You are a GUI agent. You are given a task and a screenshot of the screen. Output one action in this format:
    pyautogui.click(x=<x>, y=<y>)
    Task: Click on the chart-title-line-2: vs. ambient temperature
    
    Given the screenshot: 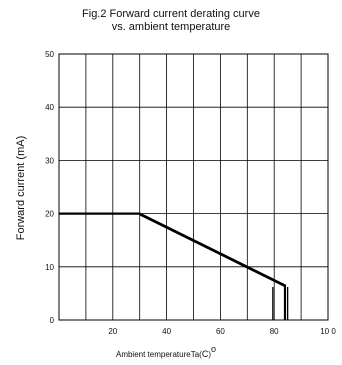 What is the action you would take?
    pyautogui.click(x=171, y=27)
    